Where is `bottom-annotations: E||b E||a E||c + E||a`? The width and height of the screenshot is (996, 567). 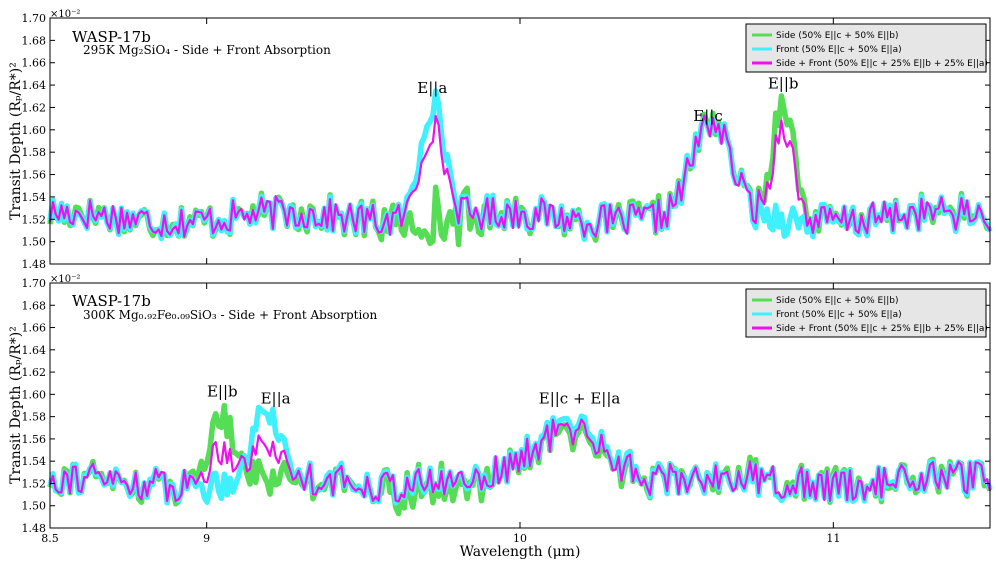
bottom-annotations: E||b E||a E||c + E||a is located at coordinates (413, 395).